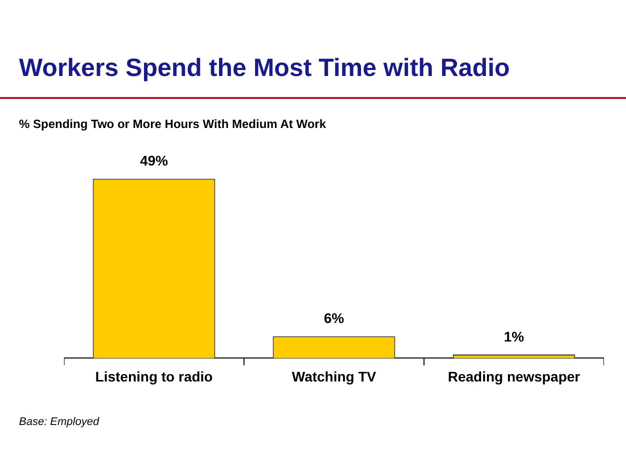 The image size is (626, 471). I want to click on x-tick-label: Listening to radio, so click(154, 376).